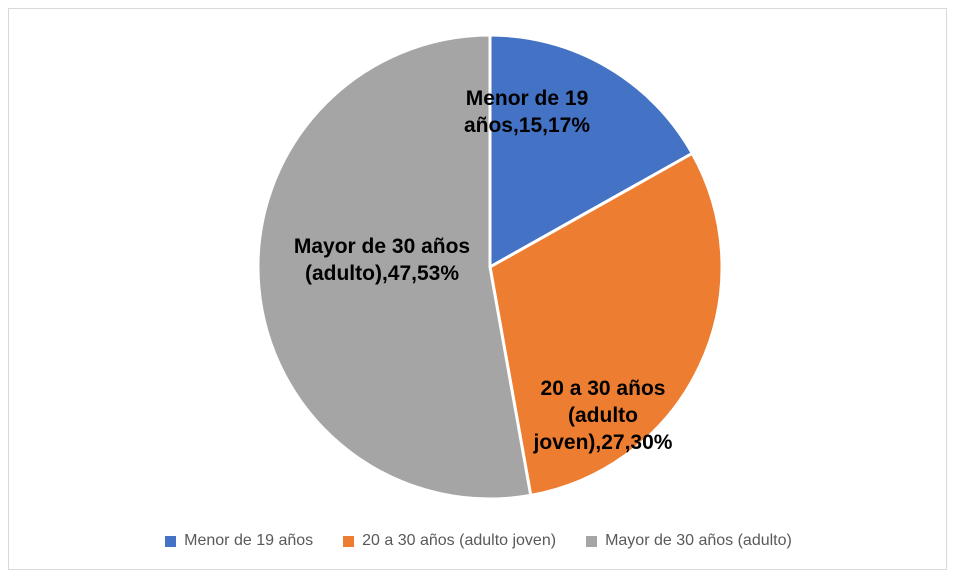 The image size is (957, 578). Describe the element at coordinates (249, 540) in the screenshot. I see `legend-label: Menor de 19 años` at that location.